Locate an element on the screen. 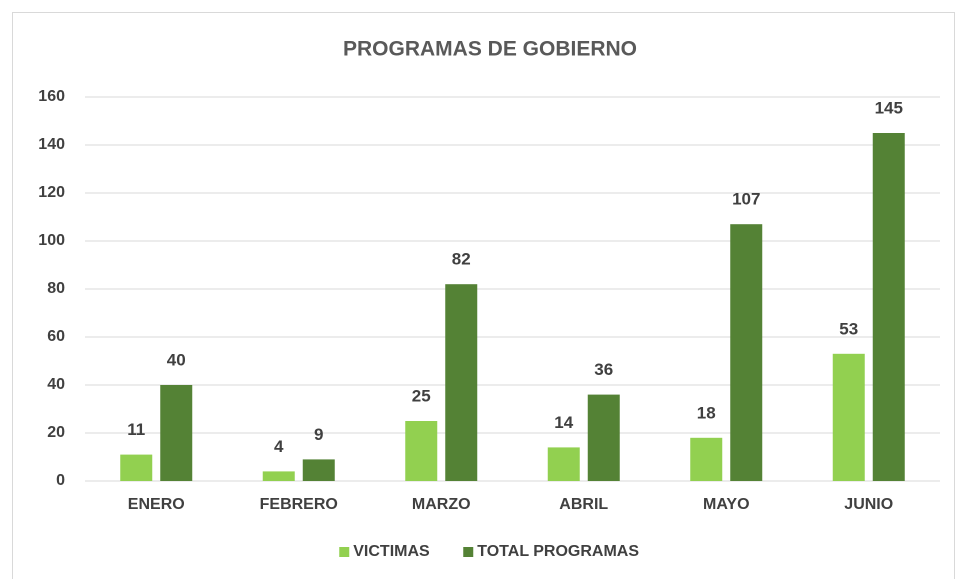  y-tick-label: 160 is located at coordinates (51, 96).